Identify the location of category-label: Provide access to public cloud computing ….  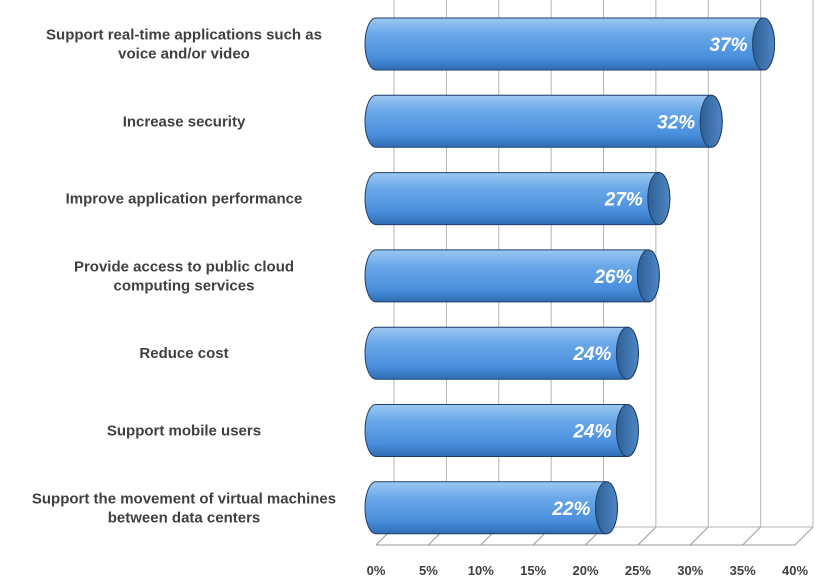
(184, 276).